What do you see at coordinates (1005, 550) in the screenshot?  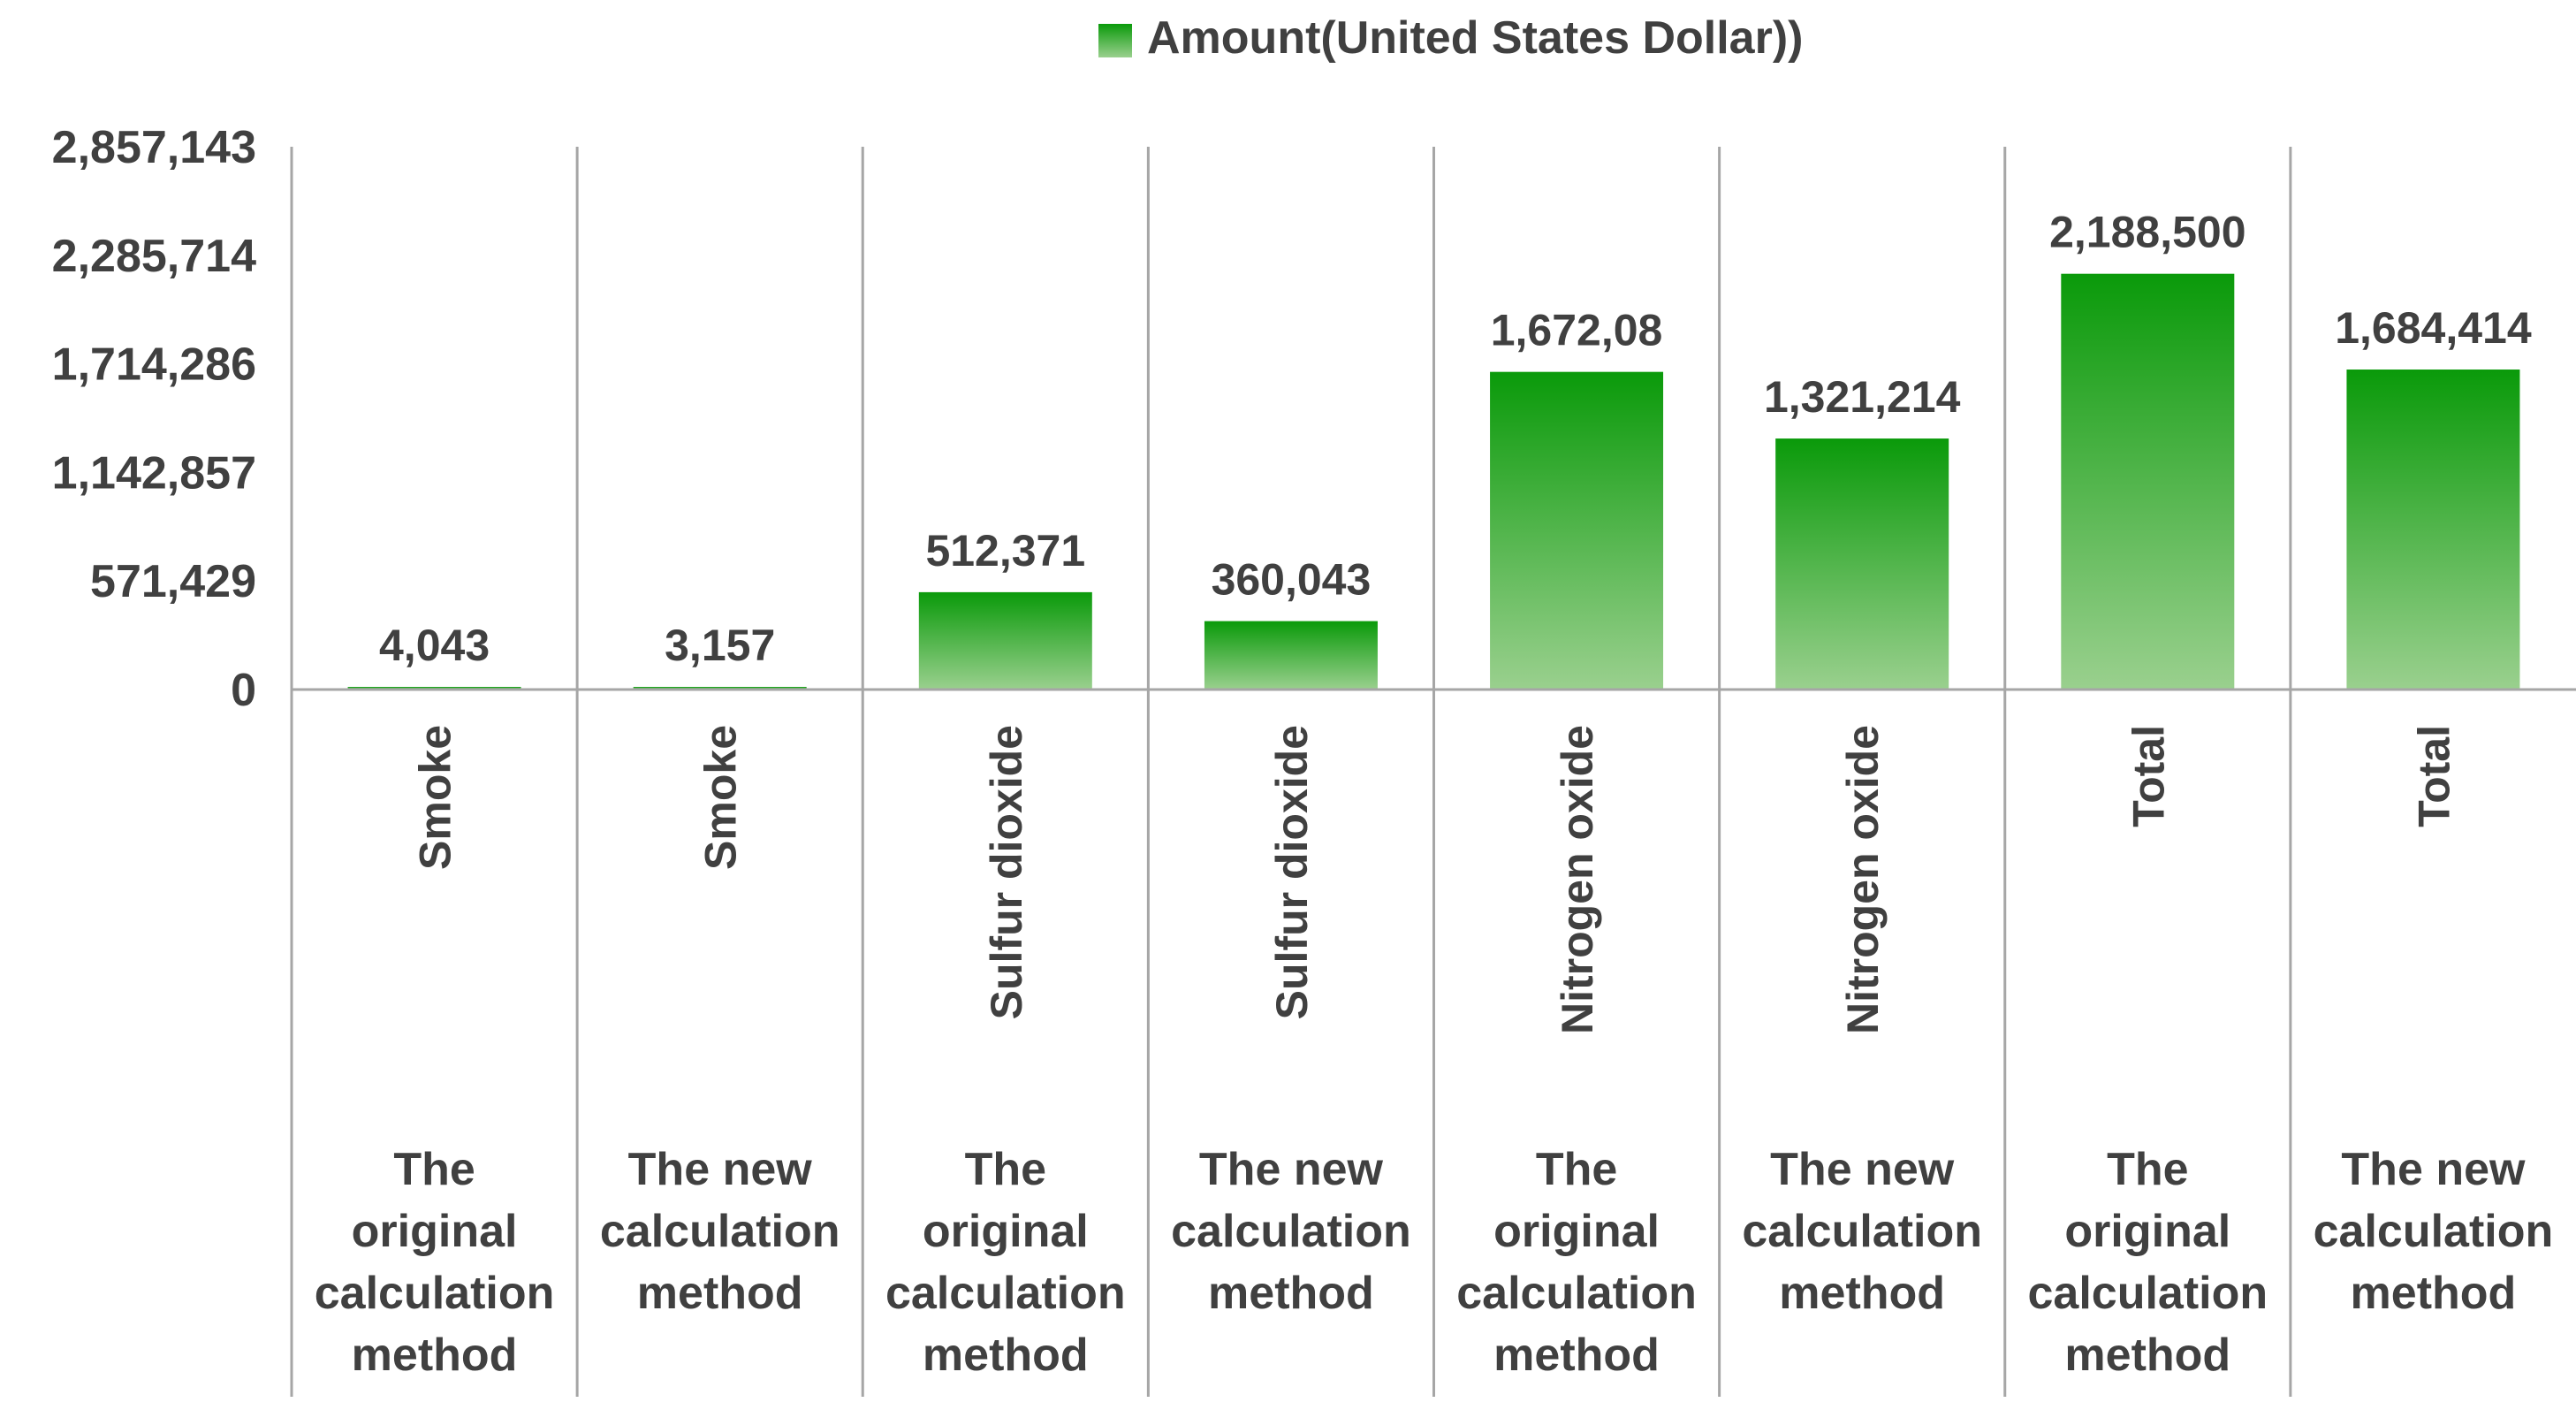 I see `bar-value-label: 512,371` at bounding box center [1005, 550].